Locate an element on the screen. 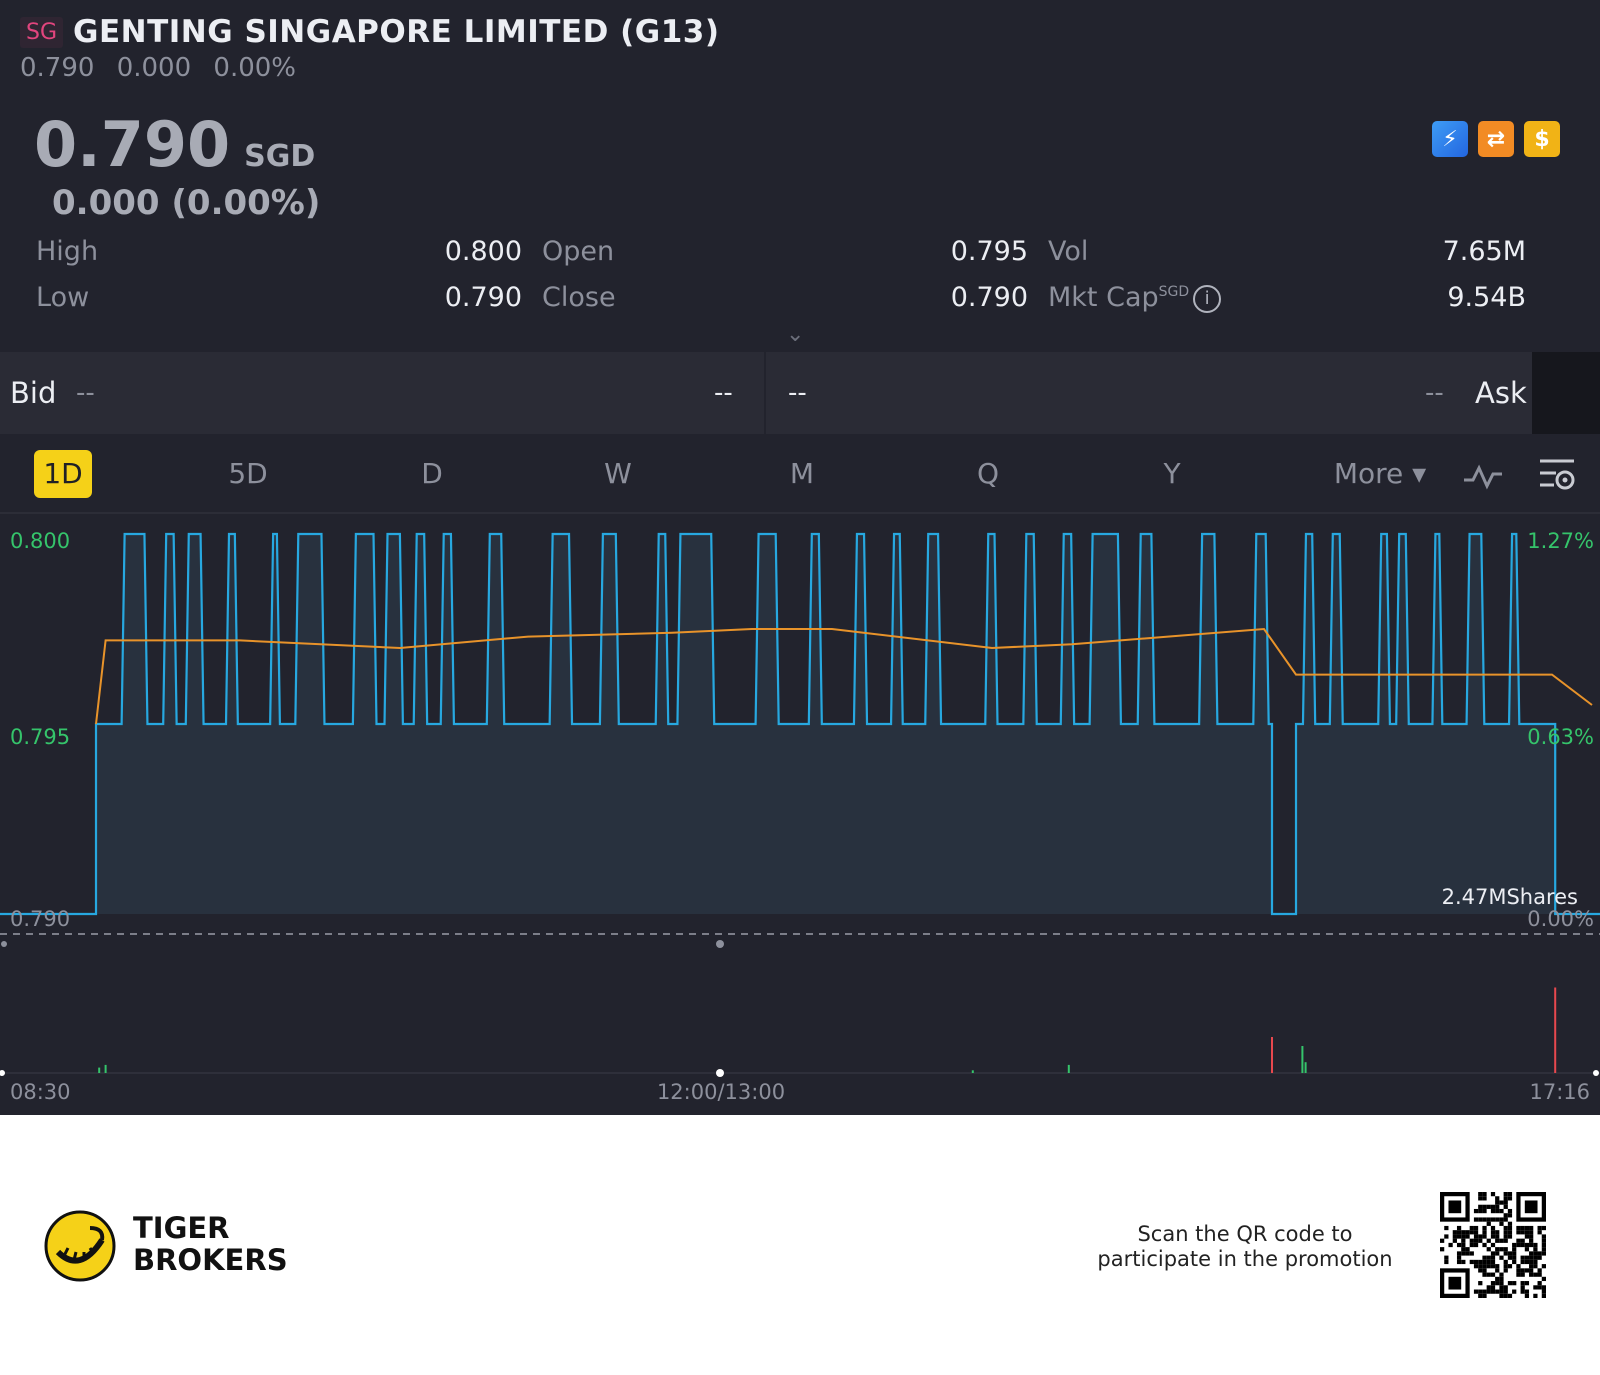  header-subline: 0.790 0.000 0.00% is located at coordinates (165, 68).